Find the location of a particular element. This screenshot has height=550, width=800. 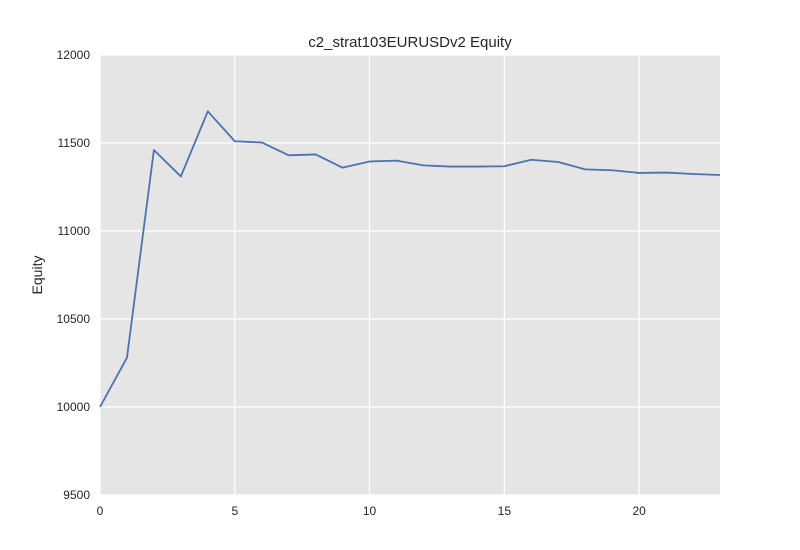

y-tick-label: 11500 is located at coordinates (74, 143).